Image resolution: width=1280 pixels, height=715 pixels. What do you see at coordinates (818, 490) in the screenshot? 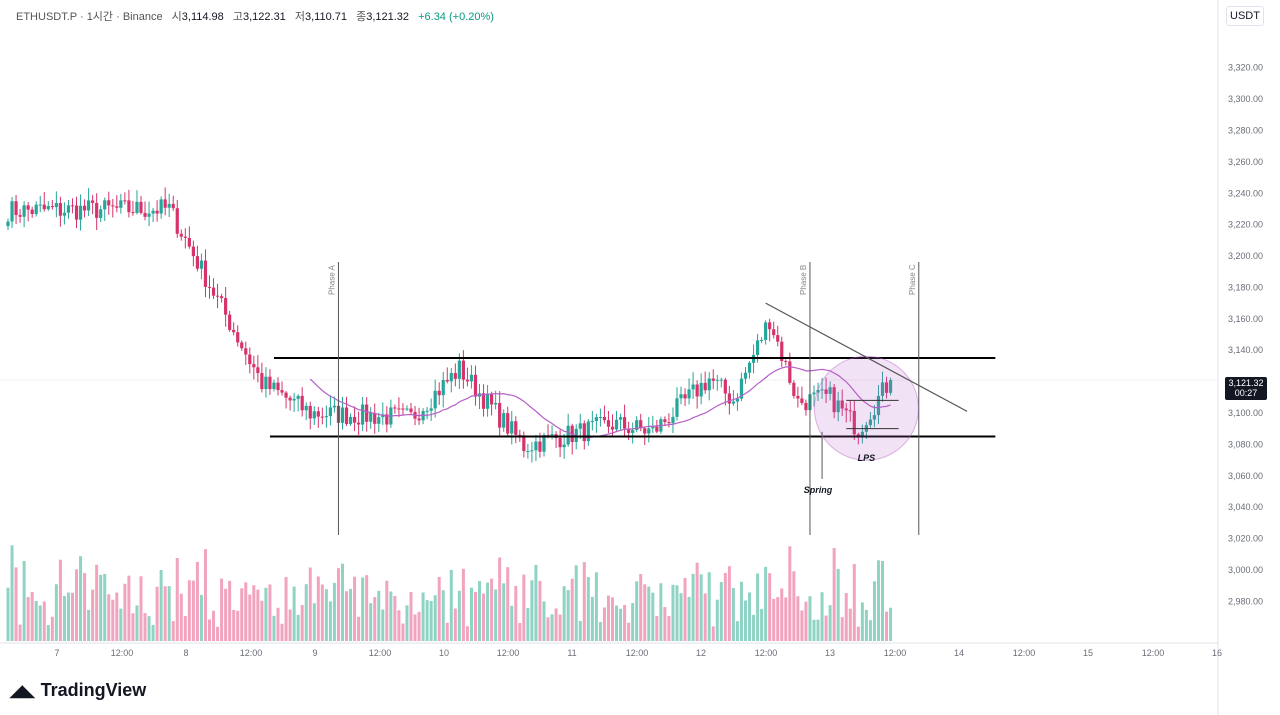
I see `spring-label: Spring` at bounding box center [818, 490].